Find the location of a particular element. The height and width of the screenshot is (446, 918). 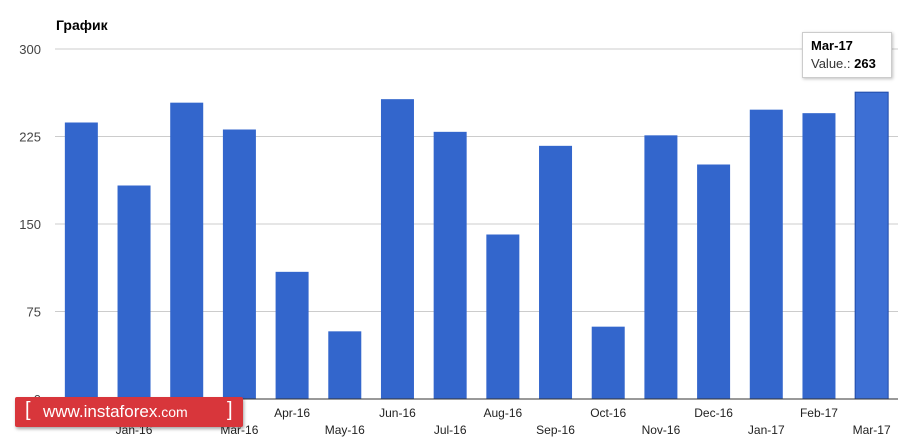

tooltip: Mar-17 Value.: 263 is located at coordinates (847, 55).